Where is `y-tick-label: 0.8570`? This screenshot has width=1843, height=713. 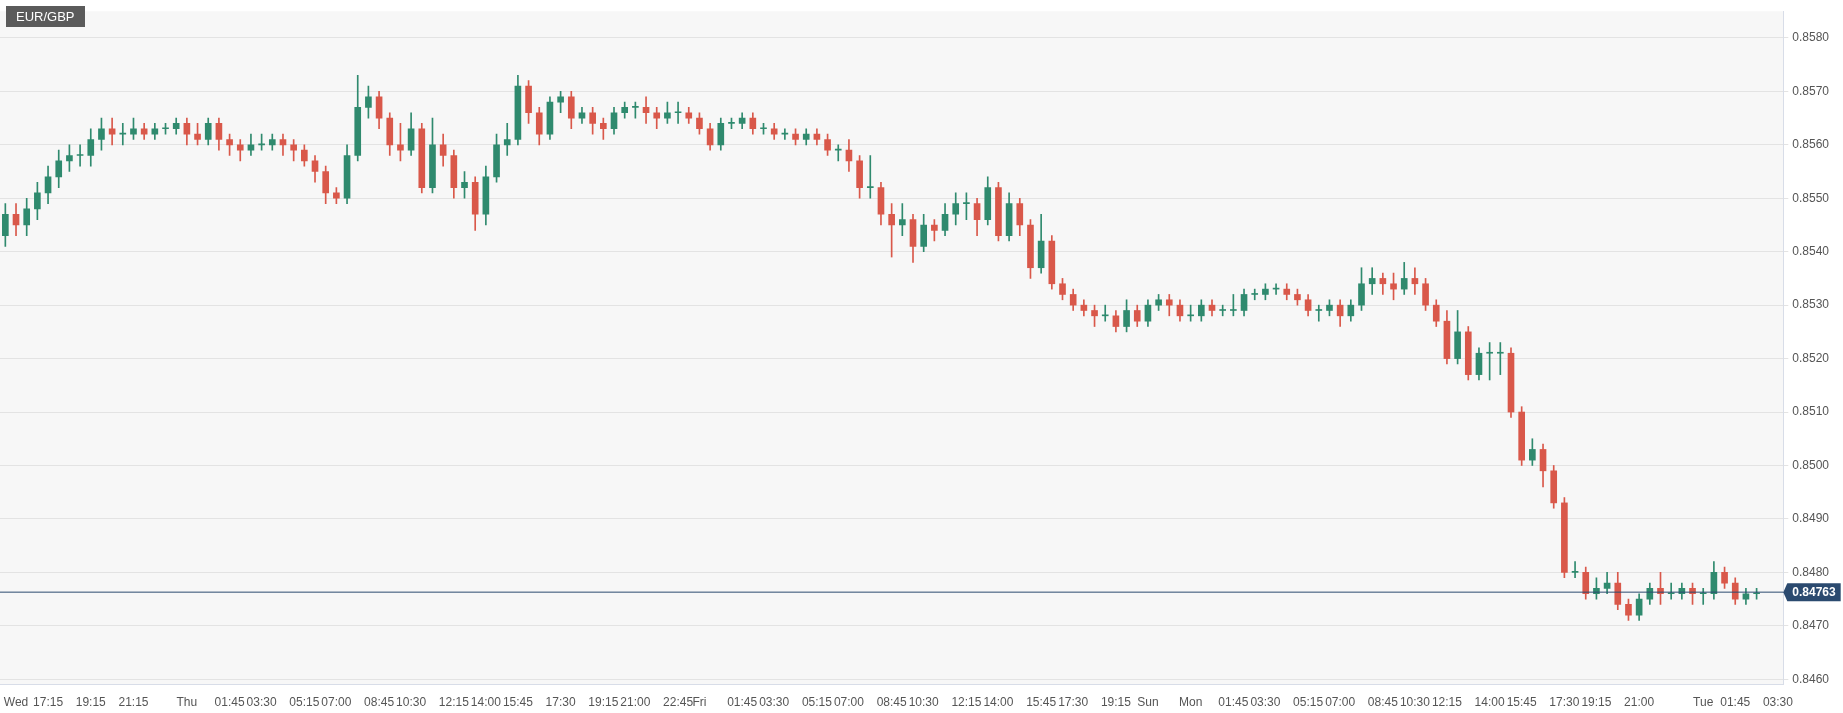
y-tick-label: 0.8570 is located at coordinates (1811, 90).